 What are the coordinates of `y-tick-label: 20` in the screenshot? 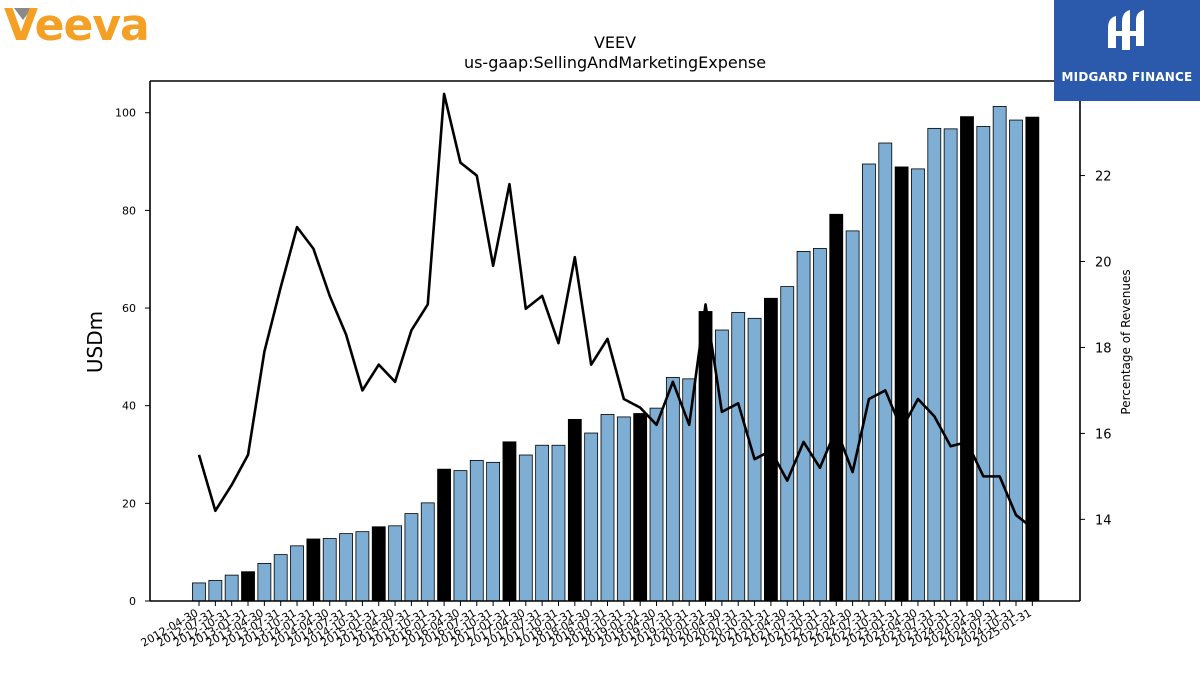 It's located at (129, 503).